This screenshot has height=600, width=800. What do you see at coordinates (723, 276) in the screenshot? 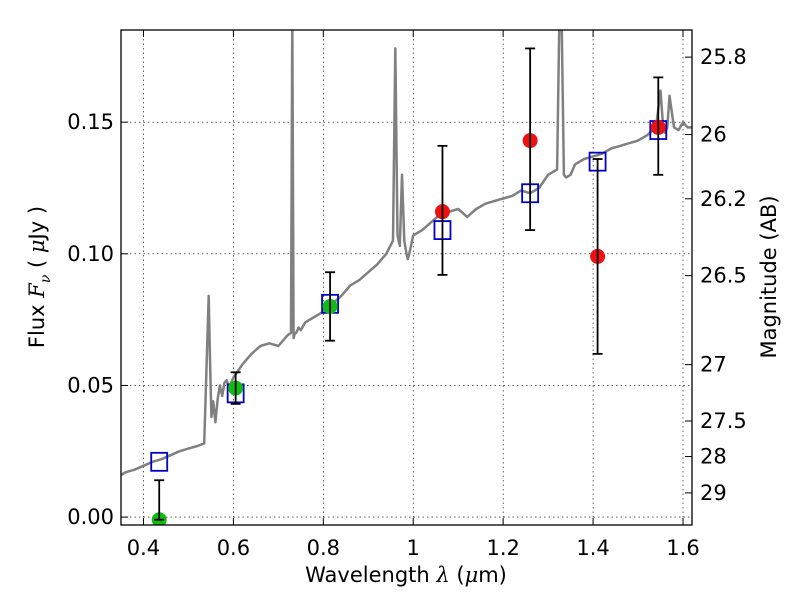
I see `right-tick-label: 26.5` at bounding box center [723, 276].